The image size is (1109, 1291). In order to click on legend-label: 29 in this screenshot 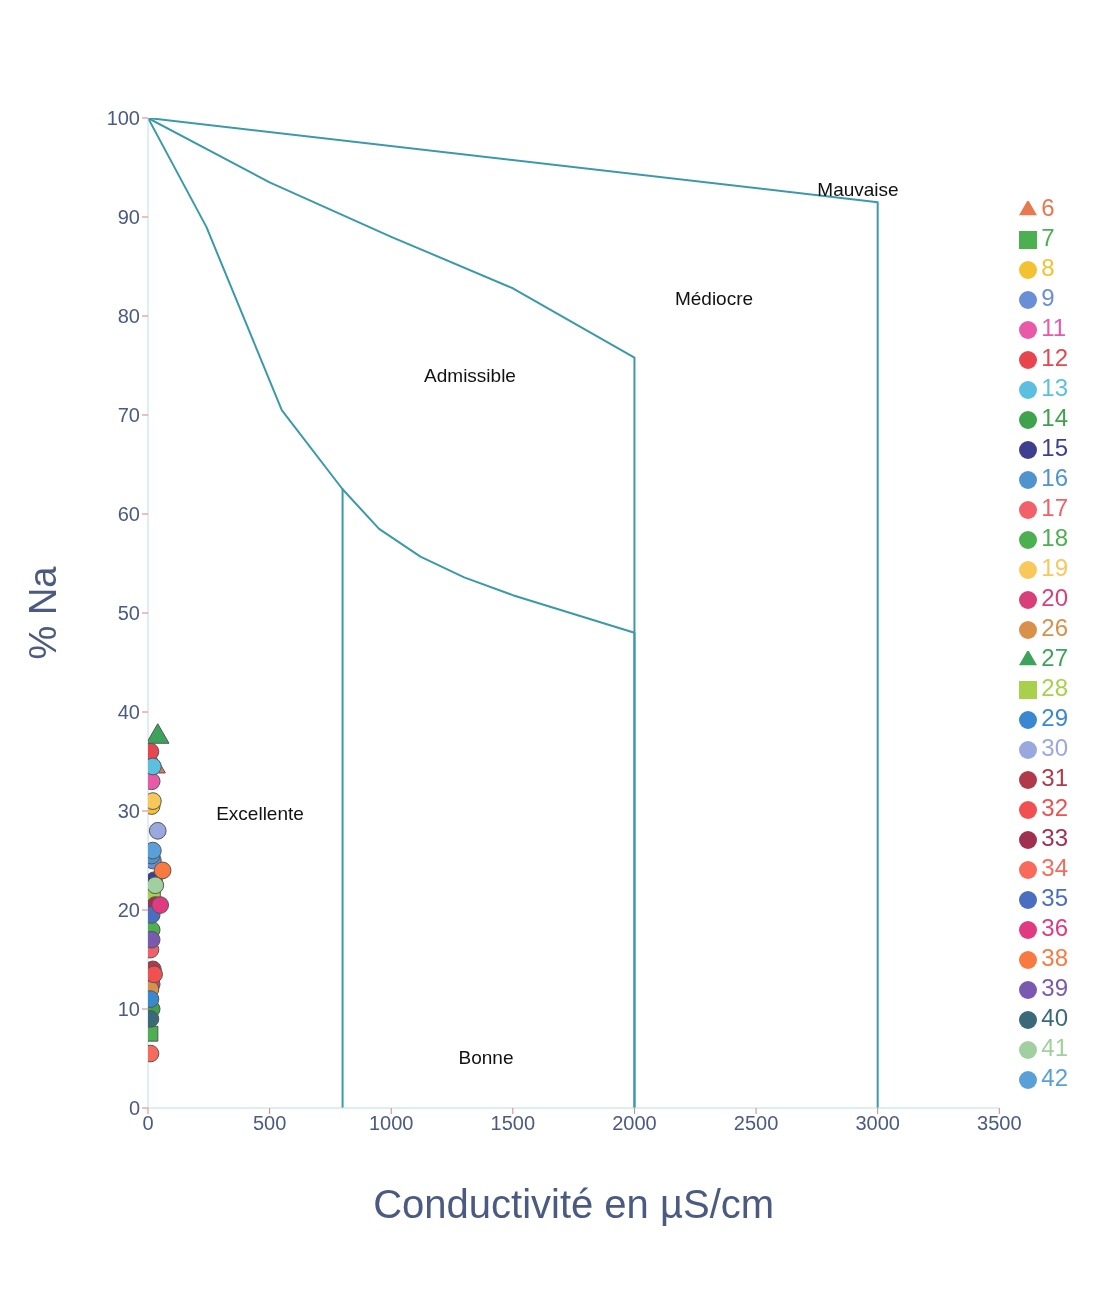, I will do `click(1054, 717)`.